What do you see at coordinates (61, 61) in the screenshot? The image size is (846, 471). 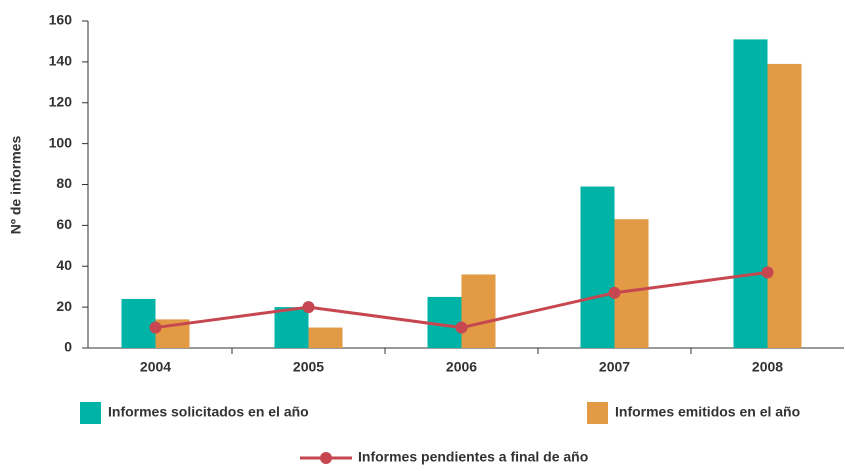 I see `y-tick-label: 140` at bounding box center [61, 61].